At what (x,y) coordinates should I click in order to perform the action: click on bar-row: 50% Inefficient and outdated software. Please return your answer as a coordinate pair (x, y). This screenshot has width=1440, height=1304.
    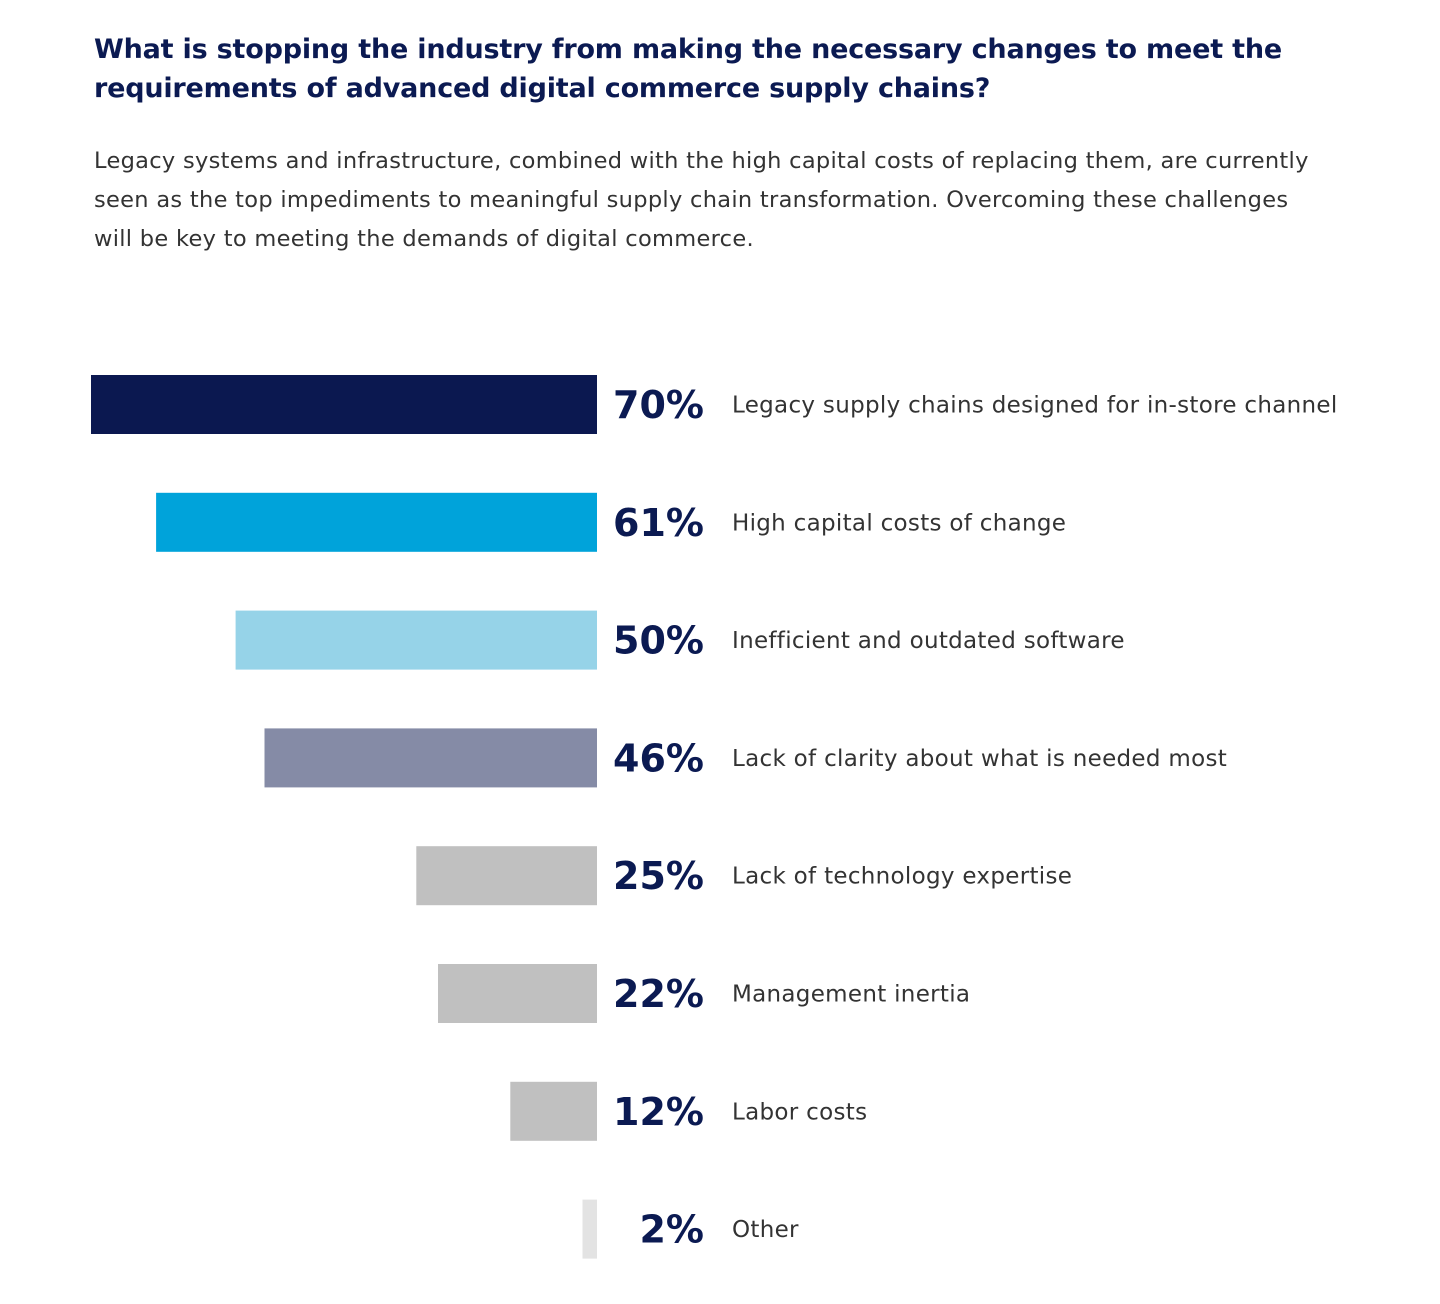
    Looking at the image, I should click on (680, 640).